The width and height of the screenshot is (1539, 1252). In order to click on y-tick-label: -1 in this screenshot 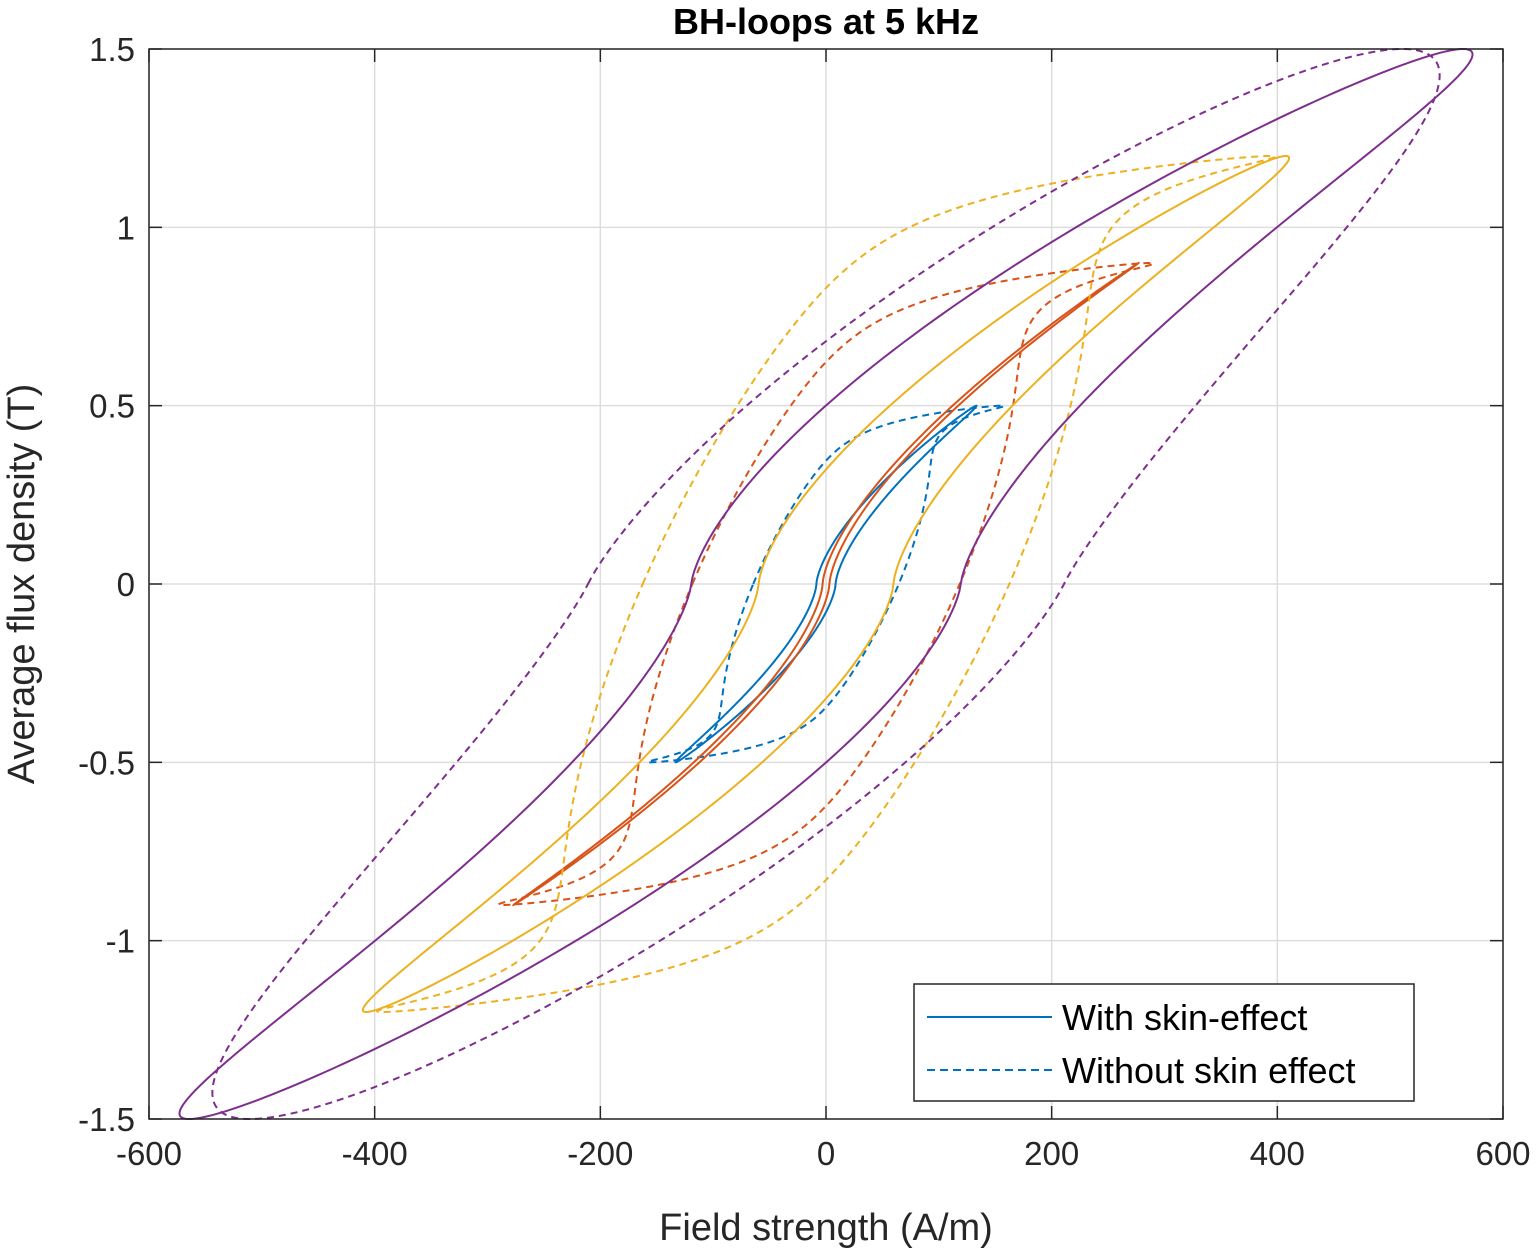, I will do `click(120, 941)`.